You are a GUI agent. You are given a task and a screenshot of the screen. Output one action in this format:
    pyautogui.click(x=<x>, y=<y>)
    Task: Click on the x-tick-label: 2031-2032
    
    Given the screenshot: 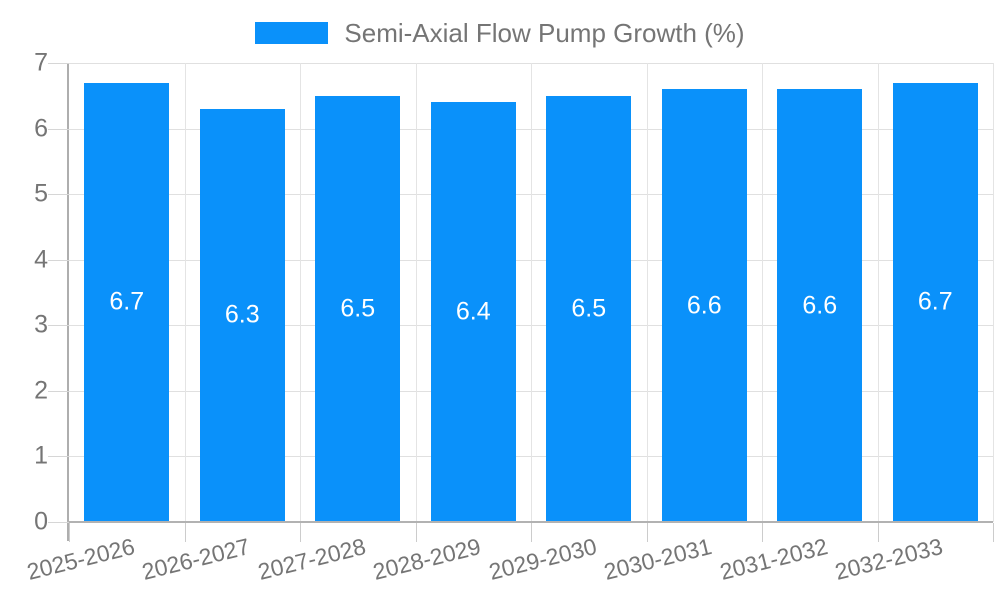 What is the action you would take?
    pyautogui.click(x=774, y=559)
    